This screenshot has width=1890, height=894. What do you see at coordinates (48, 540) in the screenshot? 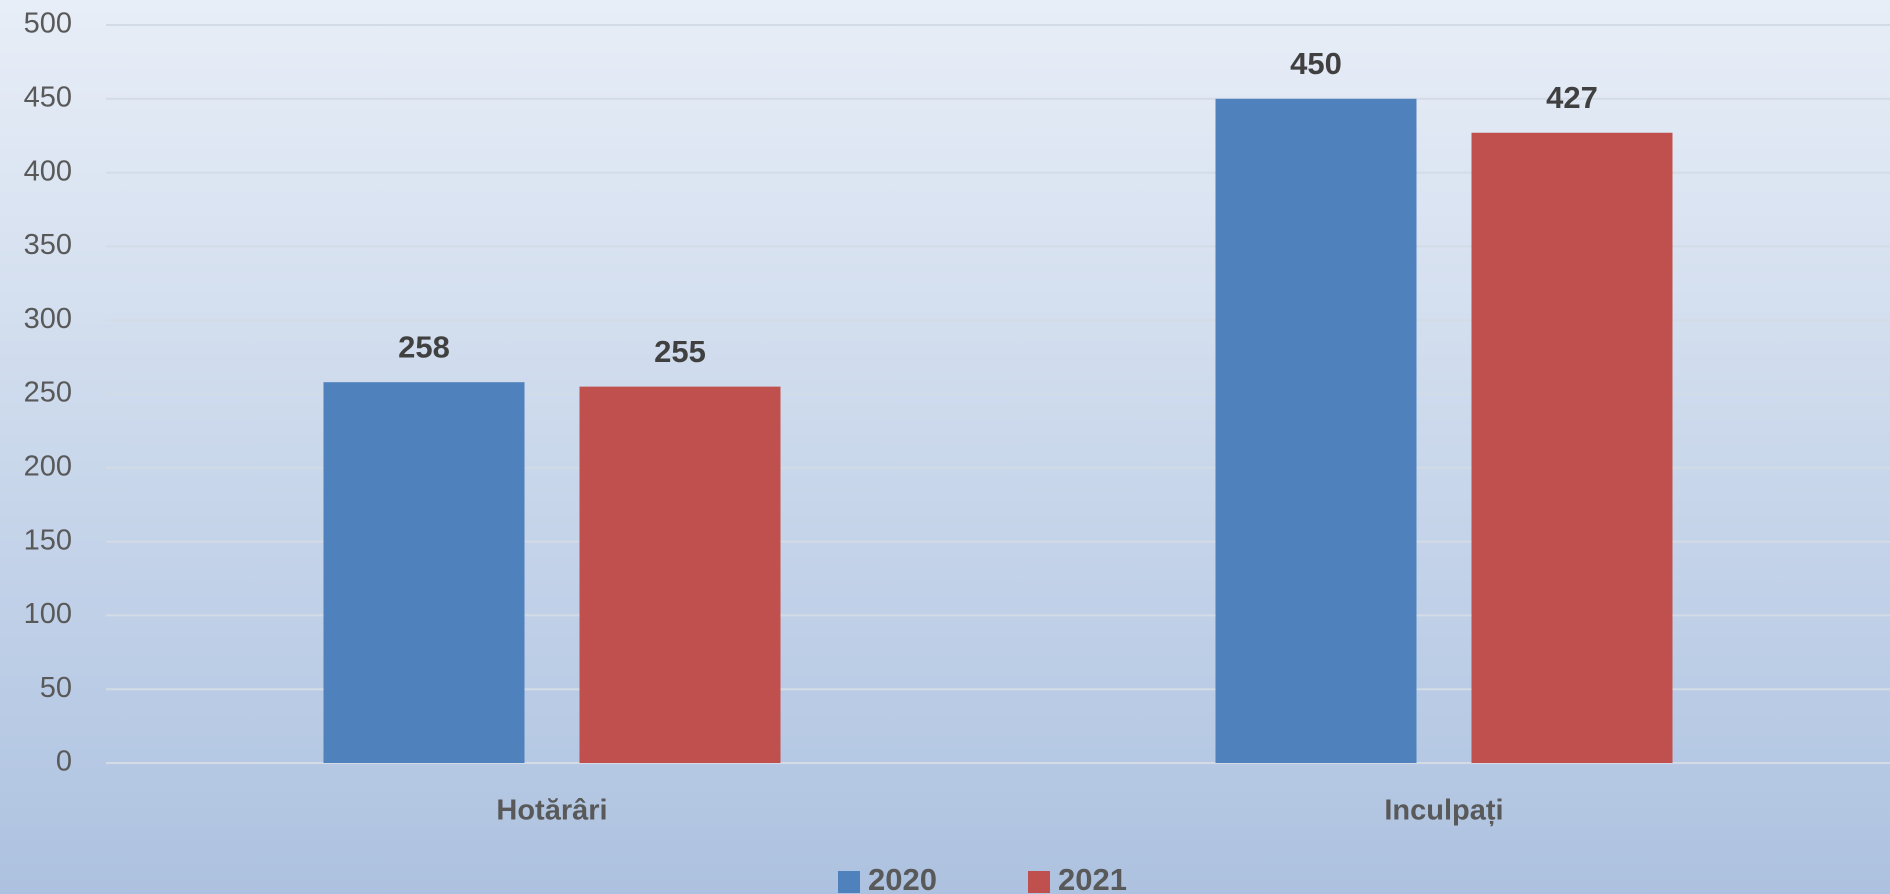
I see `y-tick-label: 150` at bounding box center [48, 540].